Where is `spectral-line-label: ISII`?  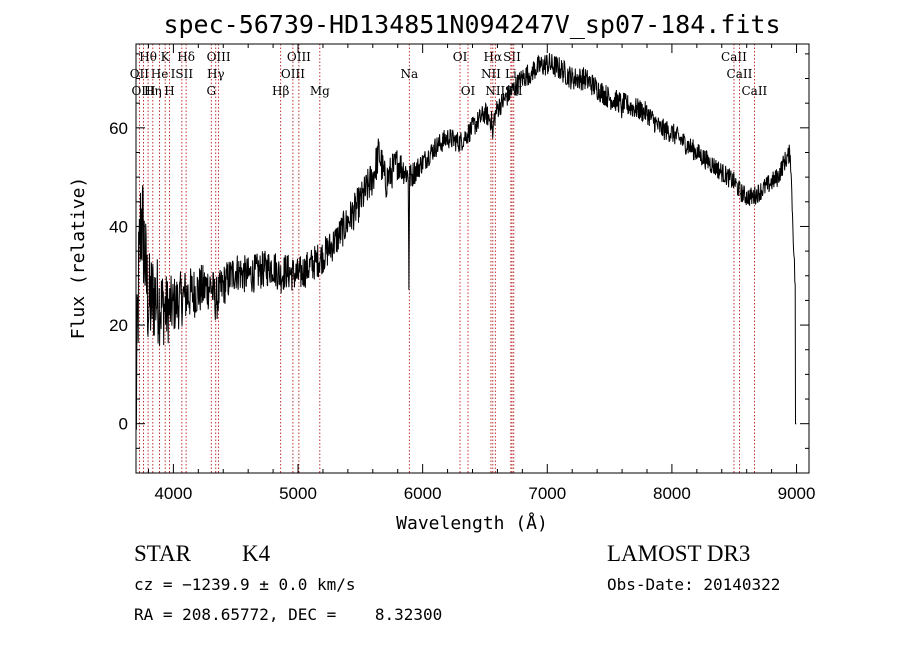
spectral-line-label: ISII is located at coordinates (182, 74).